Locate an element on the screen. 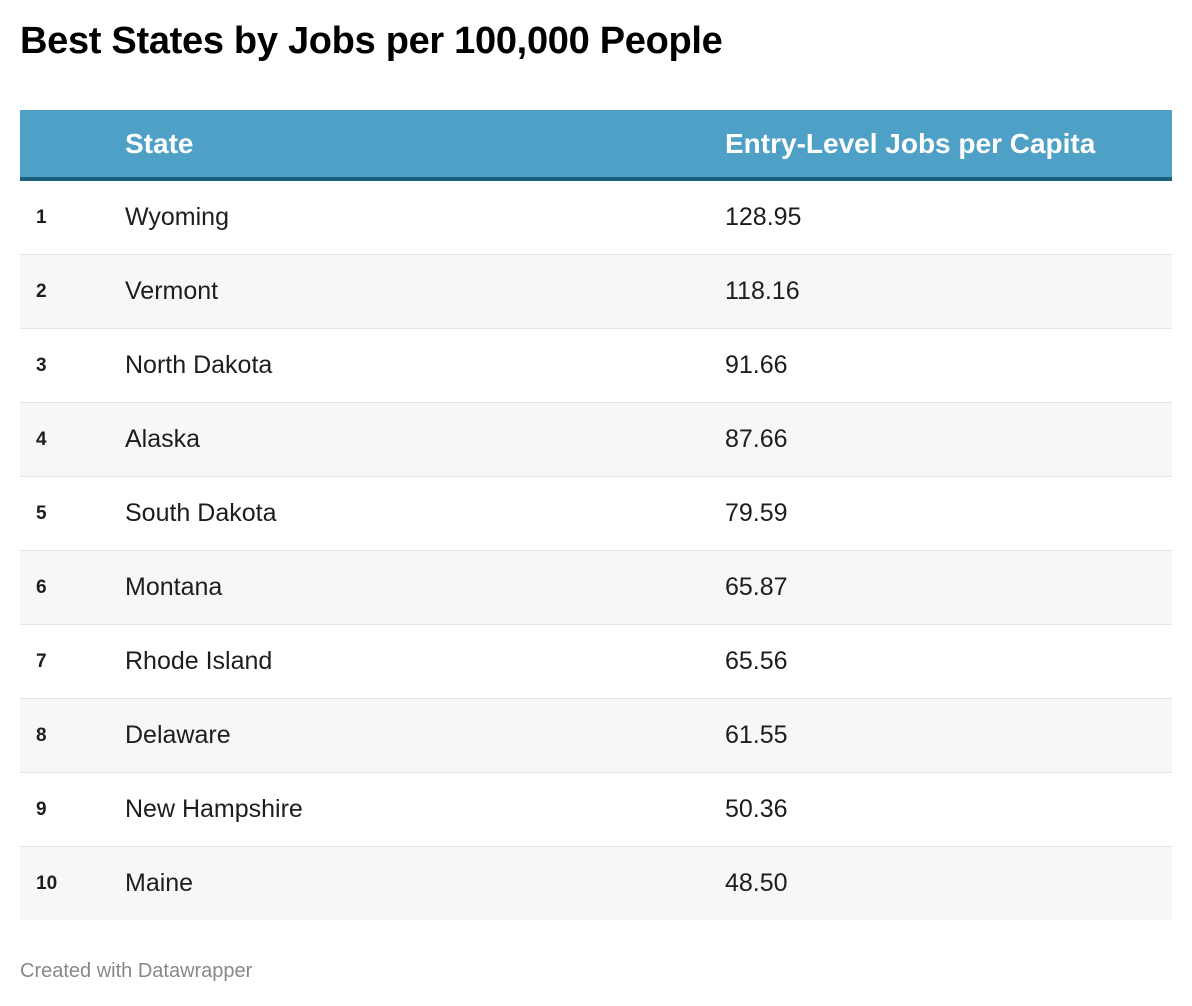 The width and height of the screenshot is (1192, 1006). table-row: 7 Rhode Island 65.56 is located at coordinates (596, 662).